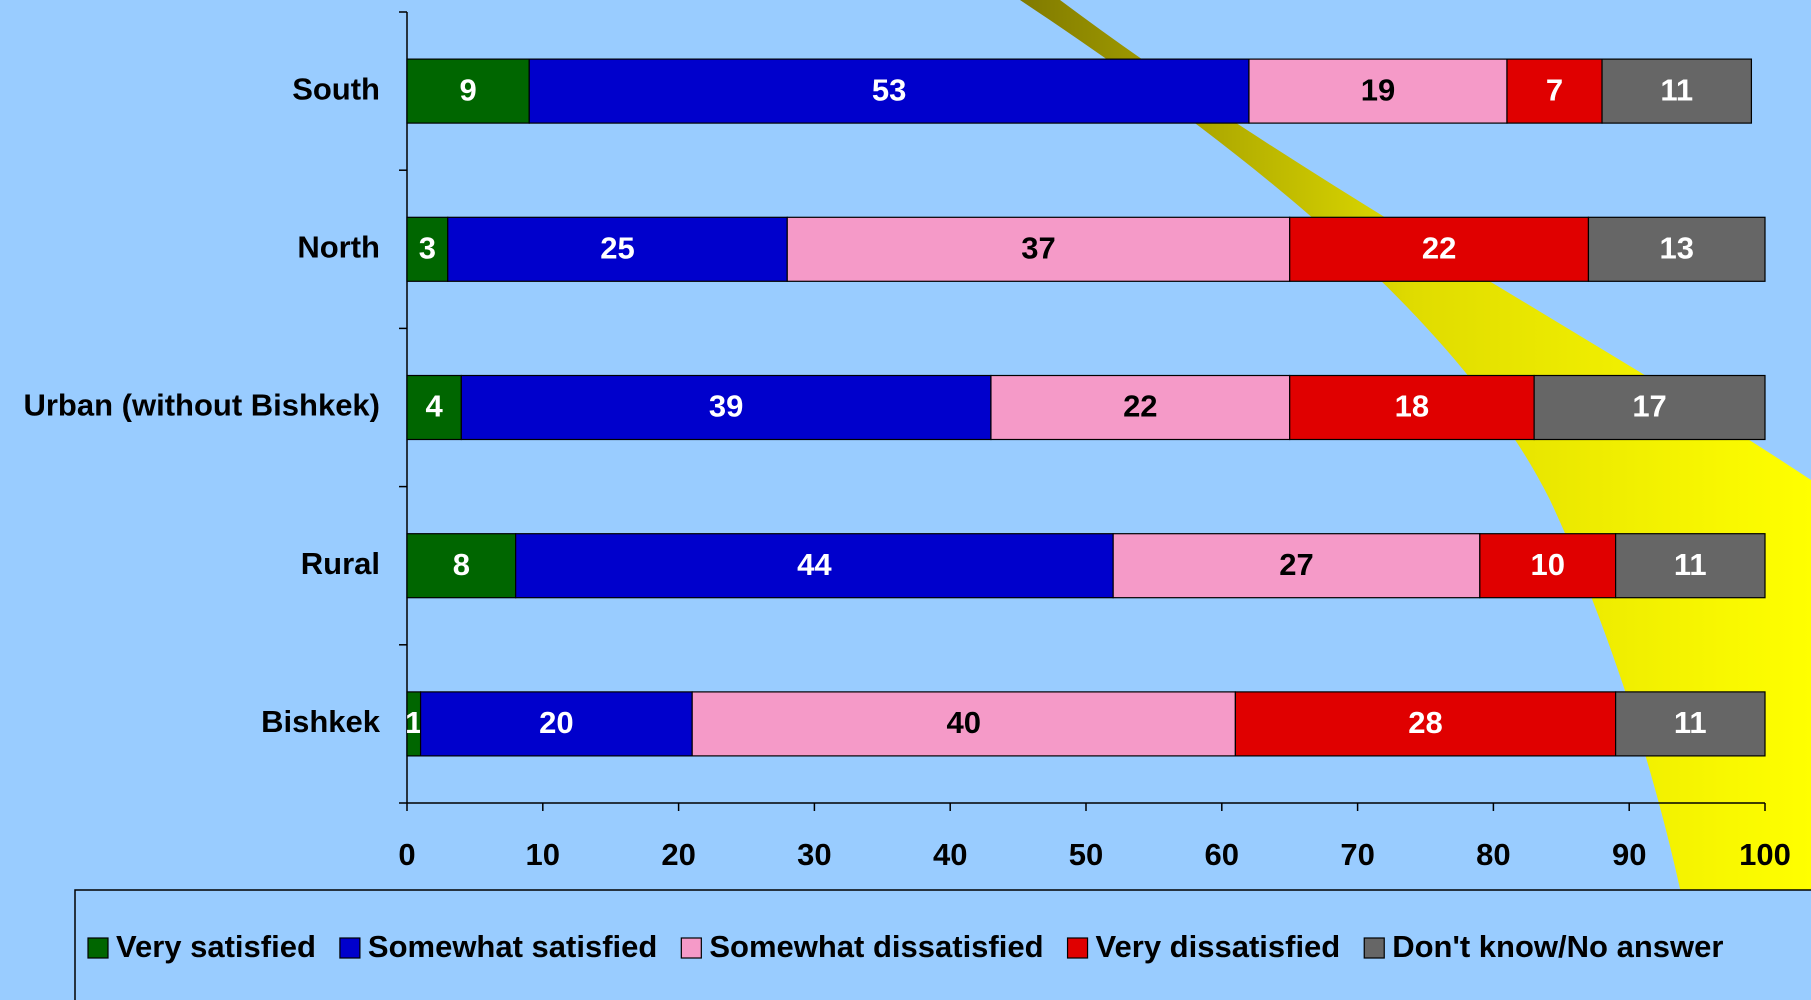  I want to click on x-tick-label: 90, so click(1629, 854).